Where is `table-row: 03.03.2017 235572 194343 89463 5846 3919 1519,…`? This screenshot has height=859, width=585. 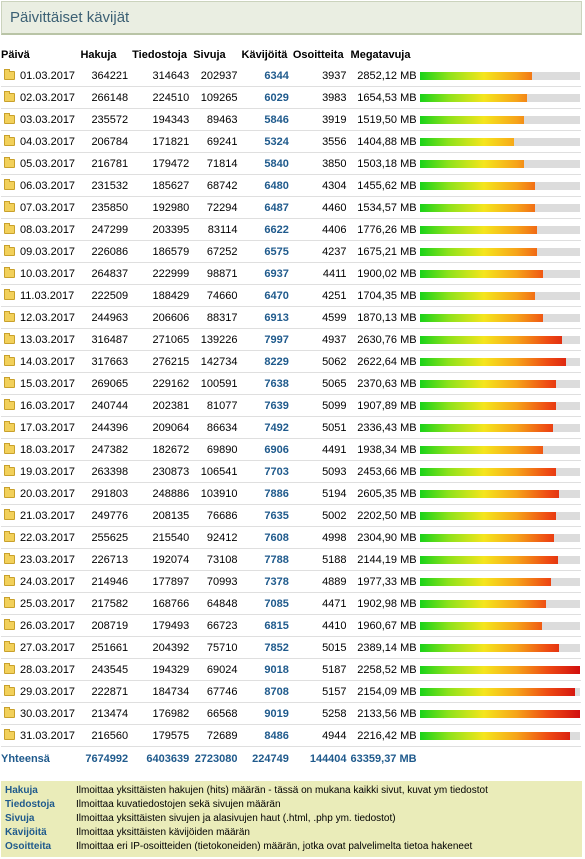
table-row: 03.03.2017 235572 194343 89463 5846 3919 1519,… is located at coordinates (291, 119).